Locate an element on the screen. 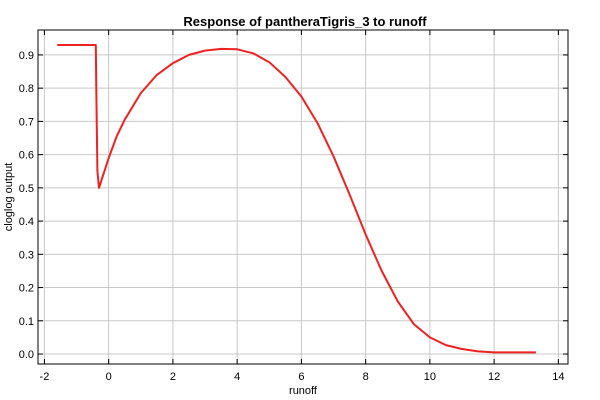  x-tick-label: 0 is located at coordinates (109, 377).